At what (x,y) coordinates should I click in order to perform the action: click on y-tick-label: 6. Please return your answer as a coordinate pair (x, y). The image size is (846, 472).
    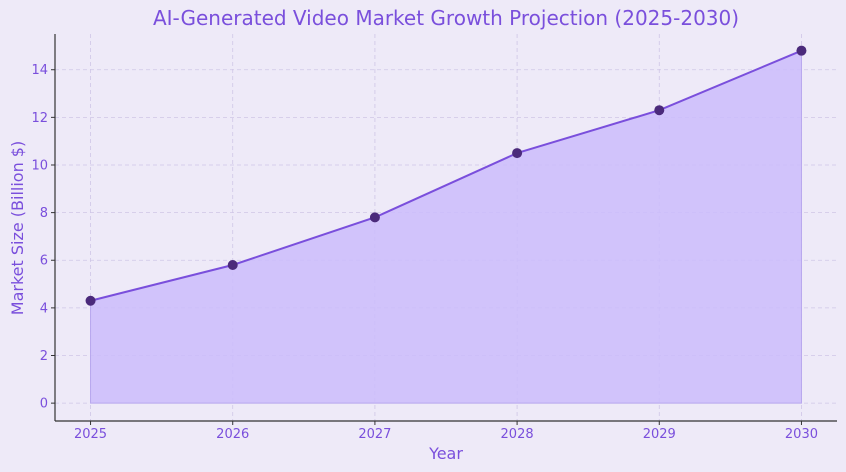
    Looking at the image, I should click on (44, 261).